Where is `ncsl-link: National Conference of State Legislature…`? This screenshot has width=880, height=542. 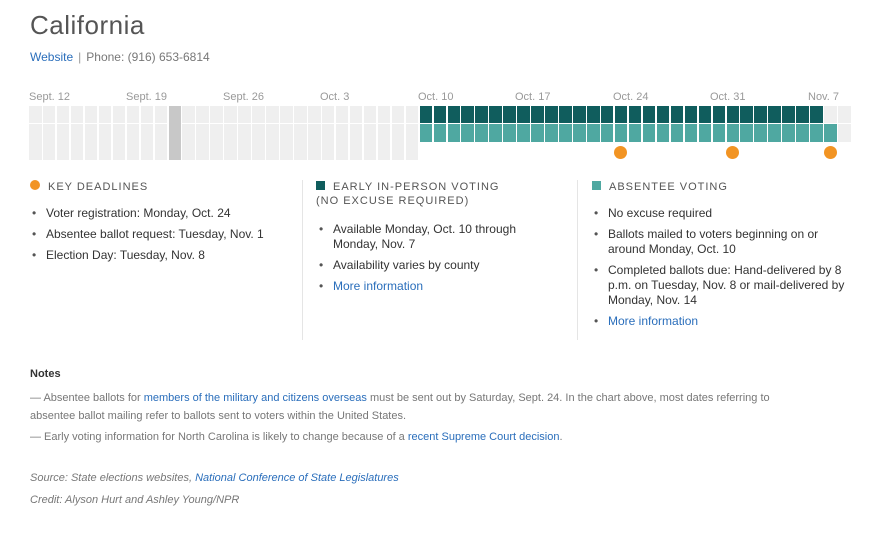 ncsl-link: National Conference of State Legislature… is located at coordinates (297, 478).